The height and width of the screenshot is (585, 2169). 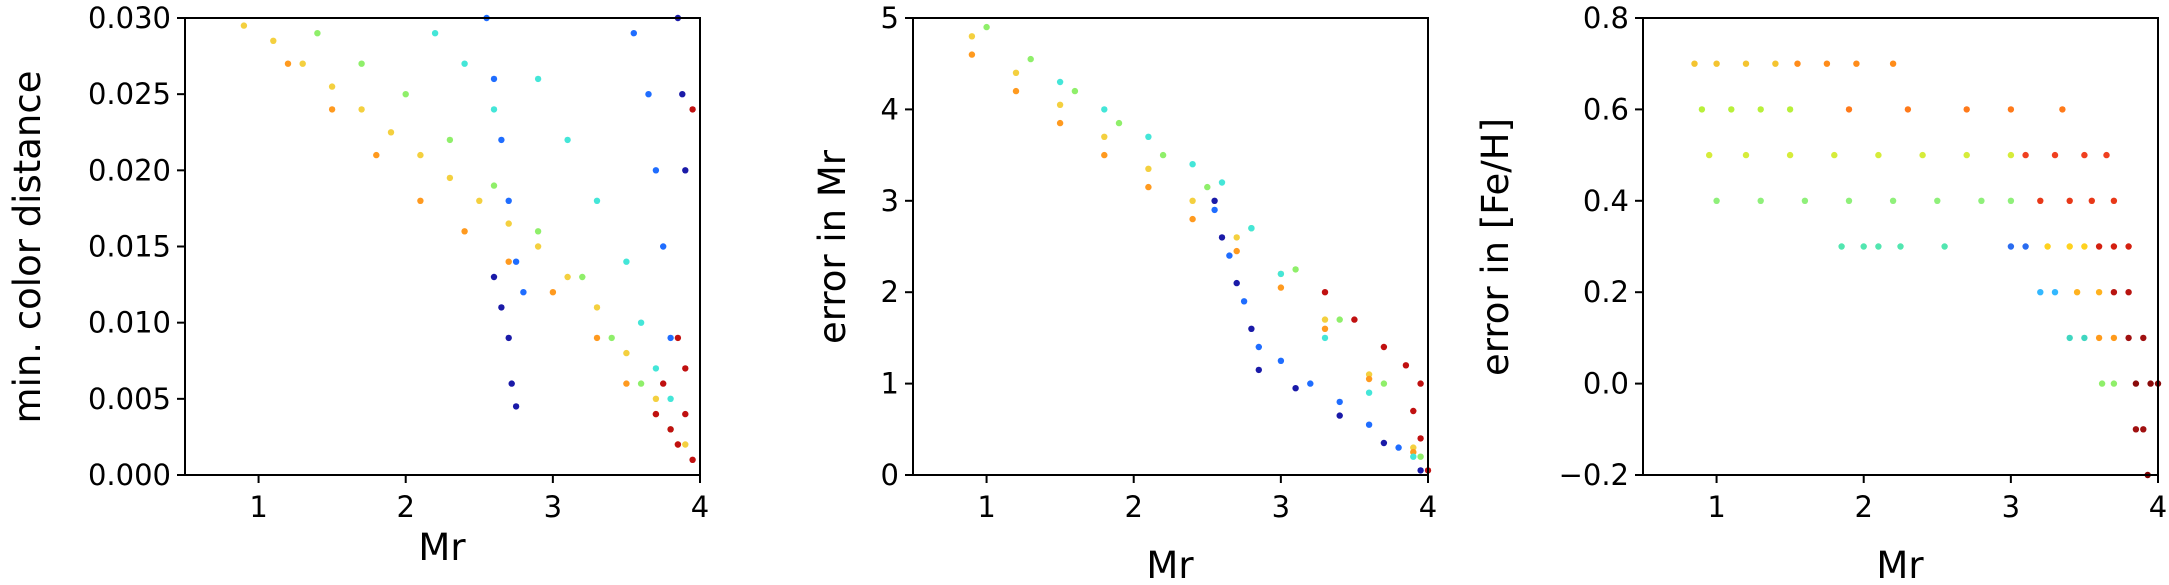 What do you see at coordinates (1606, 292) in the screenshot?
I see `panel-3-y-tick-label: 0.2` at bounding box center [1606, 292].